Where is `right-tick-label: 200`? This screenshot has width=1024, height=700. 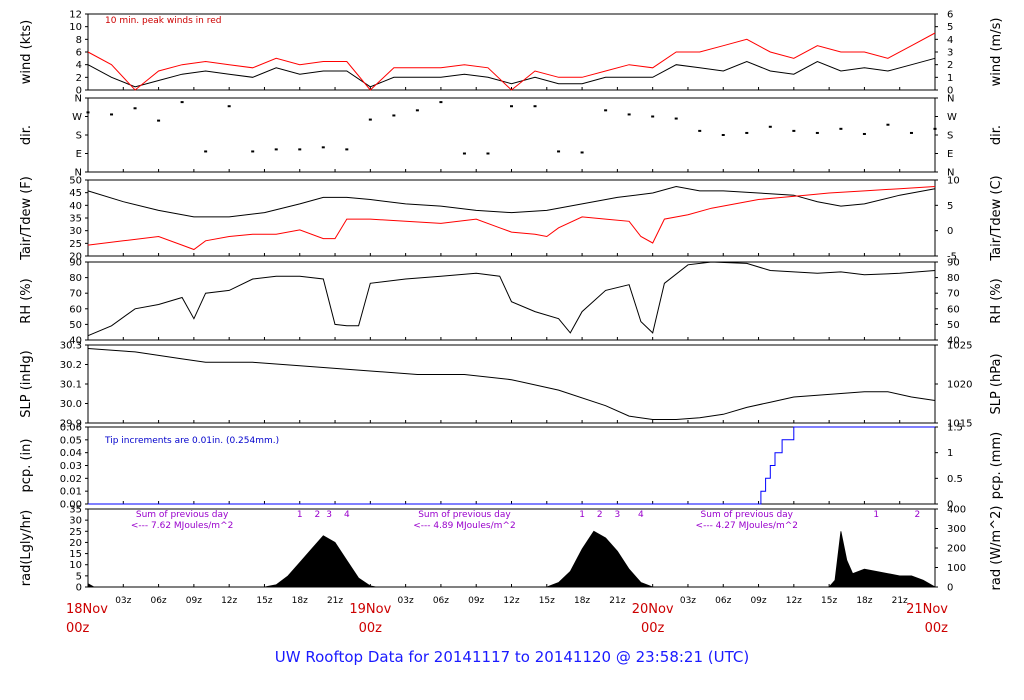 right-tick-label: 200 is located at coordinates (956, 549).